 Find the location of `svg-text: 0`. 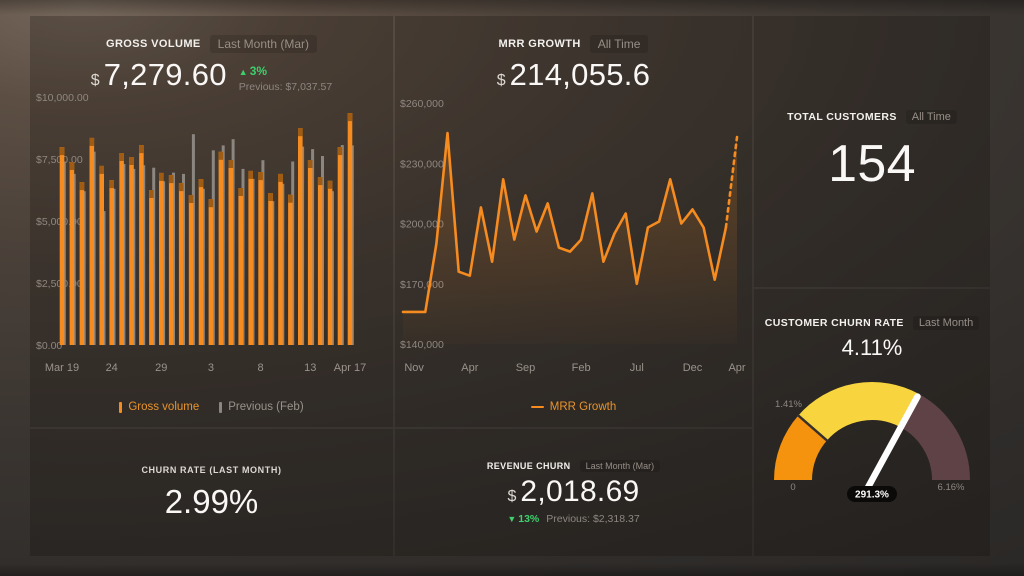

svg-text: 0 is located at coordinates (792, 487).